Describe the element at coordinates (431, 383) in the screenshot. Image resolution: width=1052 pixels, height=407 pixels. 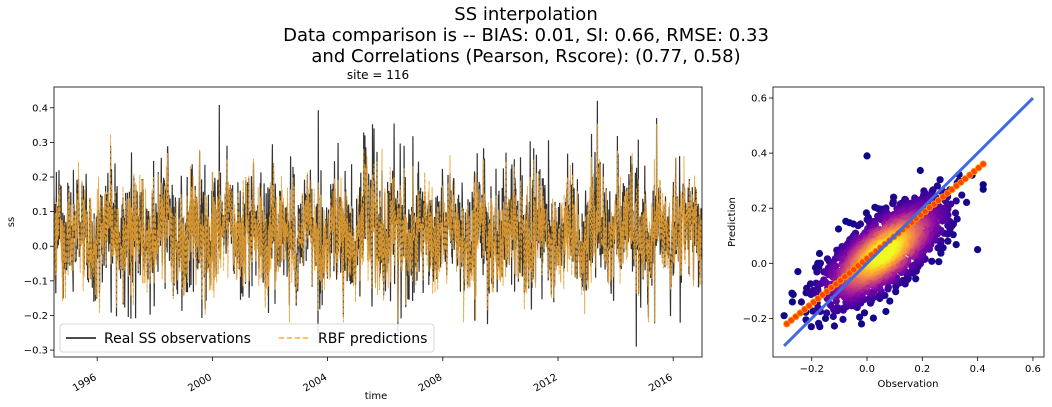
I see `x-tick-label: 2008` at that location.